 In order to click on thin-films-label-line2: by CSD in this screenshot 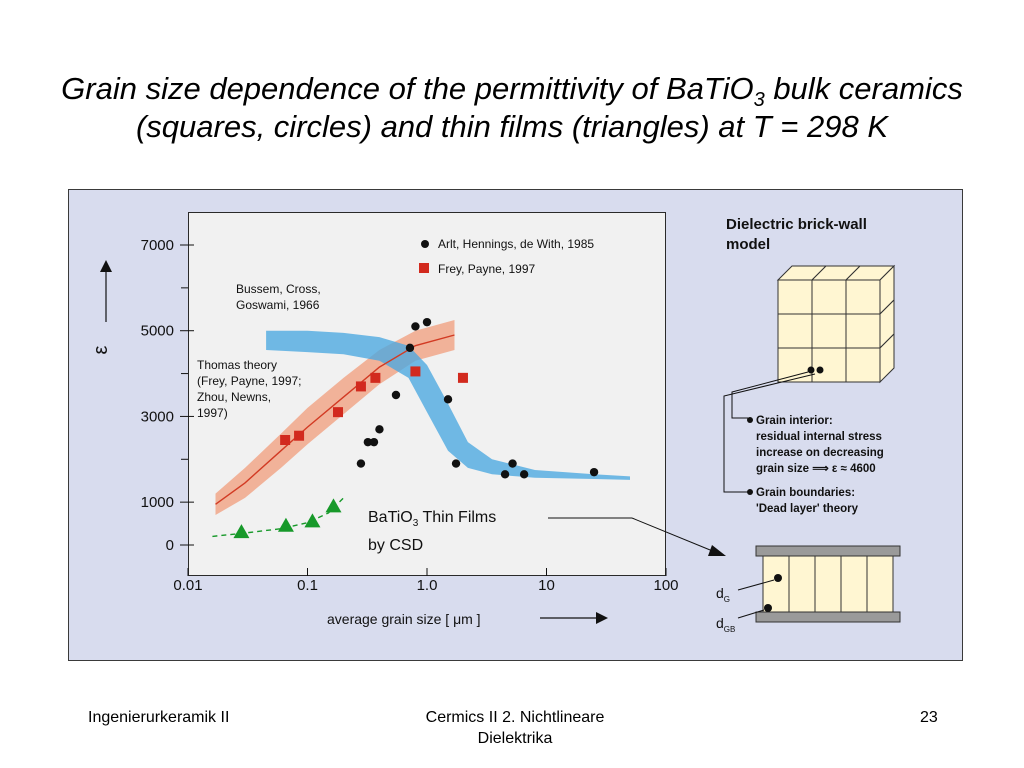, I will do `click(395, 545)`.